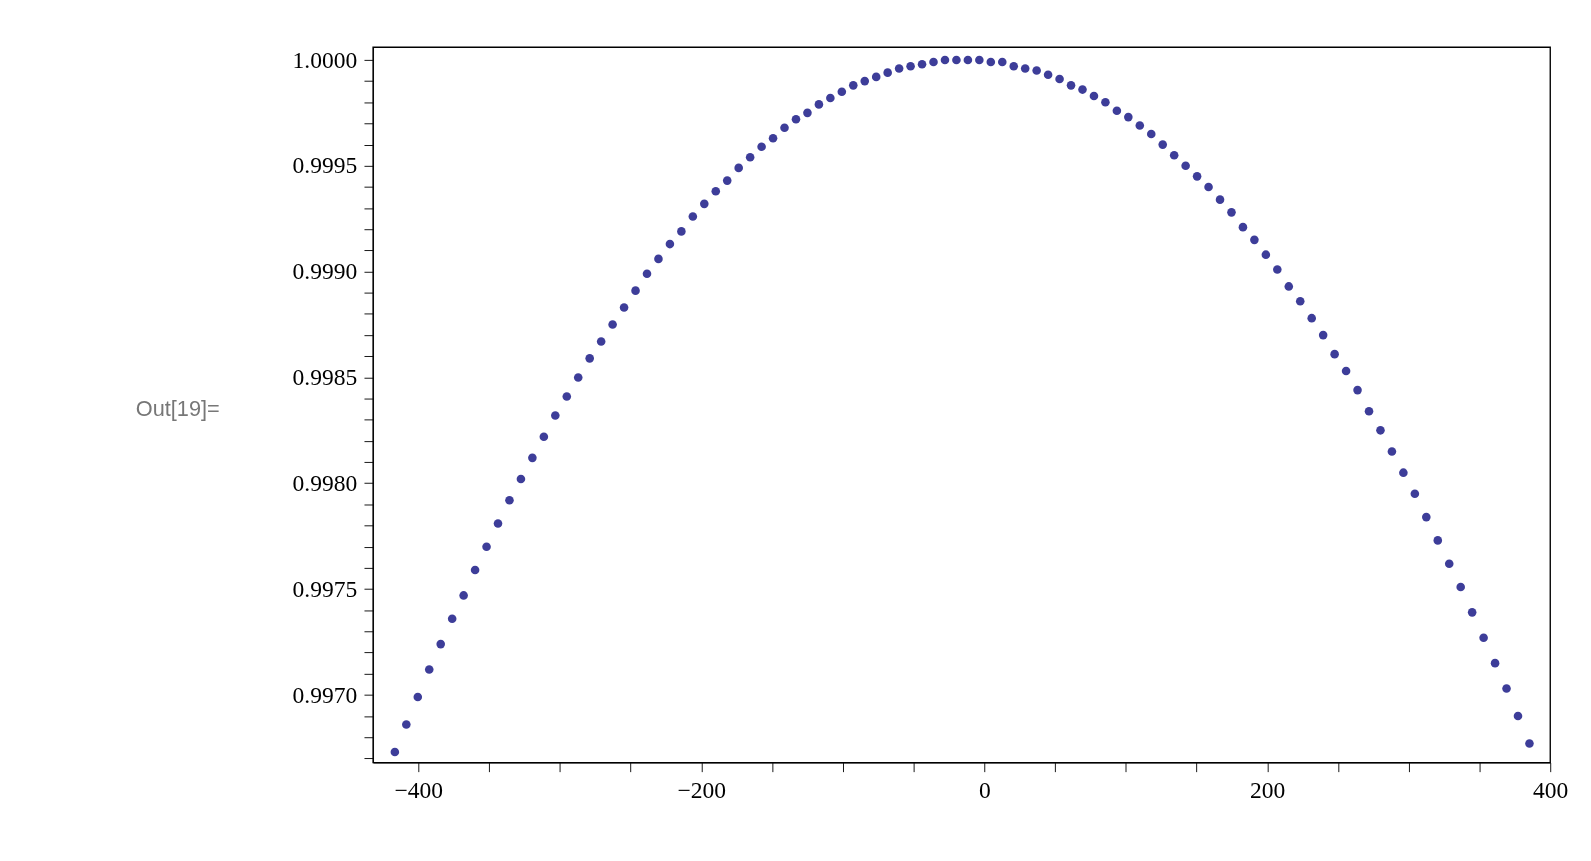 This screenshot has height=861, width=1591. What do you see at coordinates (325, 165) in the screenshot?
I see `y-tick-label: 0.9995` at bounding box center [325, 165].